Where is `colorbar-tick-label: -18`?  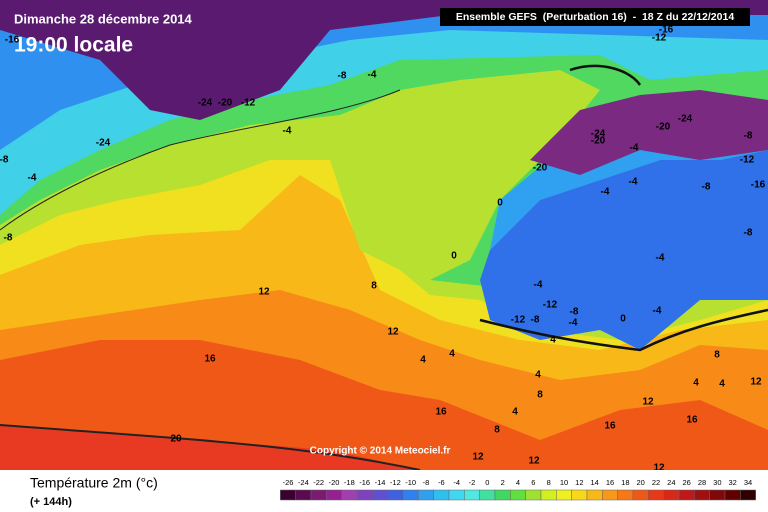 colorbar-tick-label: -18 is located at coordinates (349, 482).